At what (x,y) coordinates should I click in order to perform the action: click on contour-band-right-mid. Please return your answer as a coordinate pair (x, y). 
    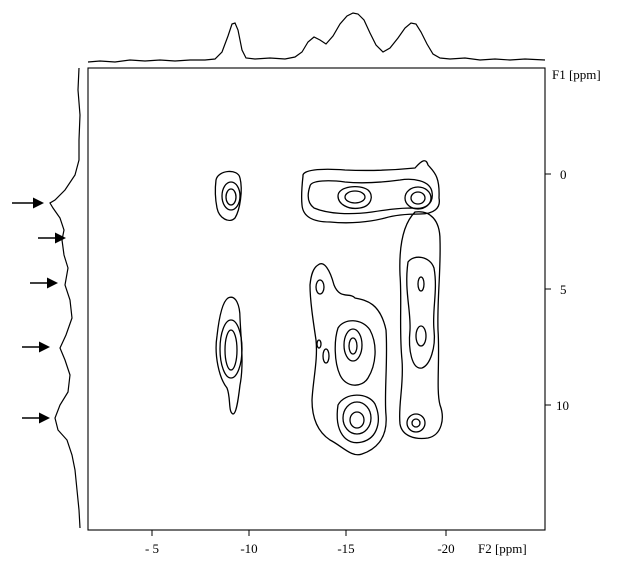
    Looking at the image, I should click on (421, 312).